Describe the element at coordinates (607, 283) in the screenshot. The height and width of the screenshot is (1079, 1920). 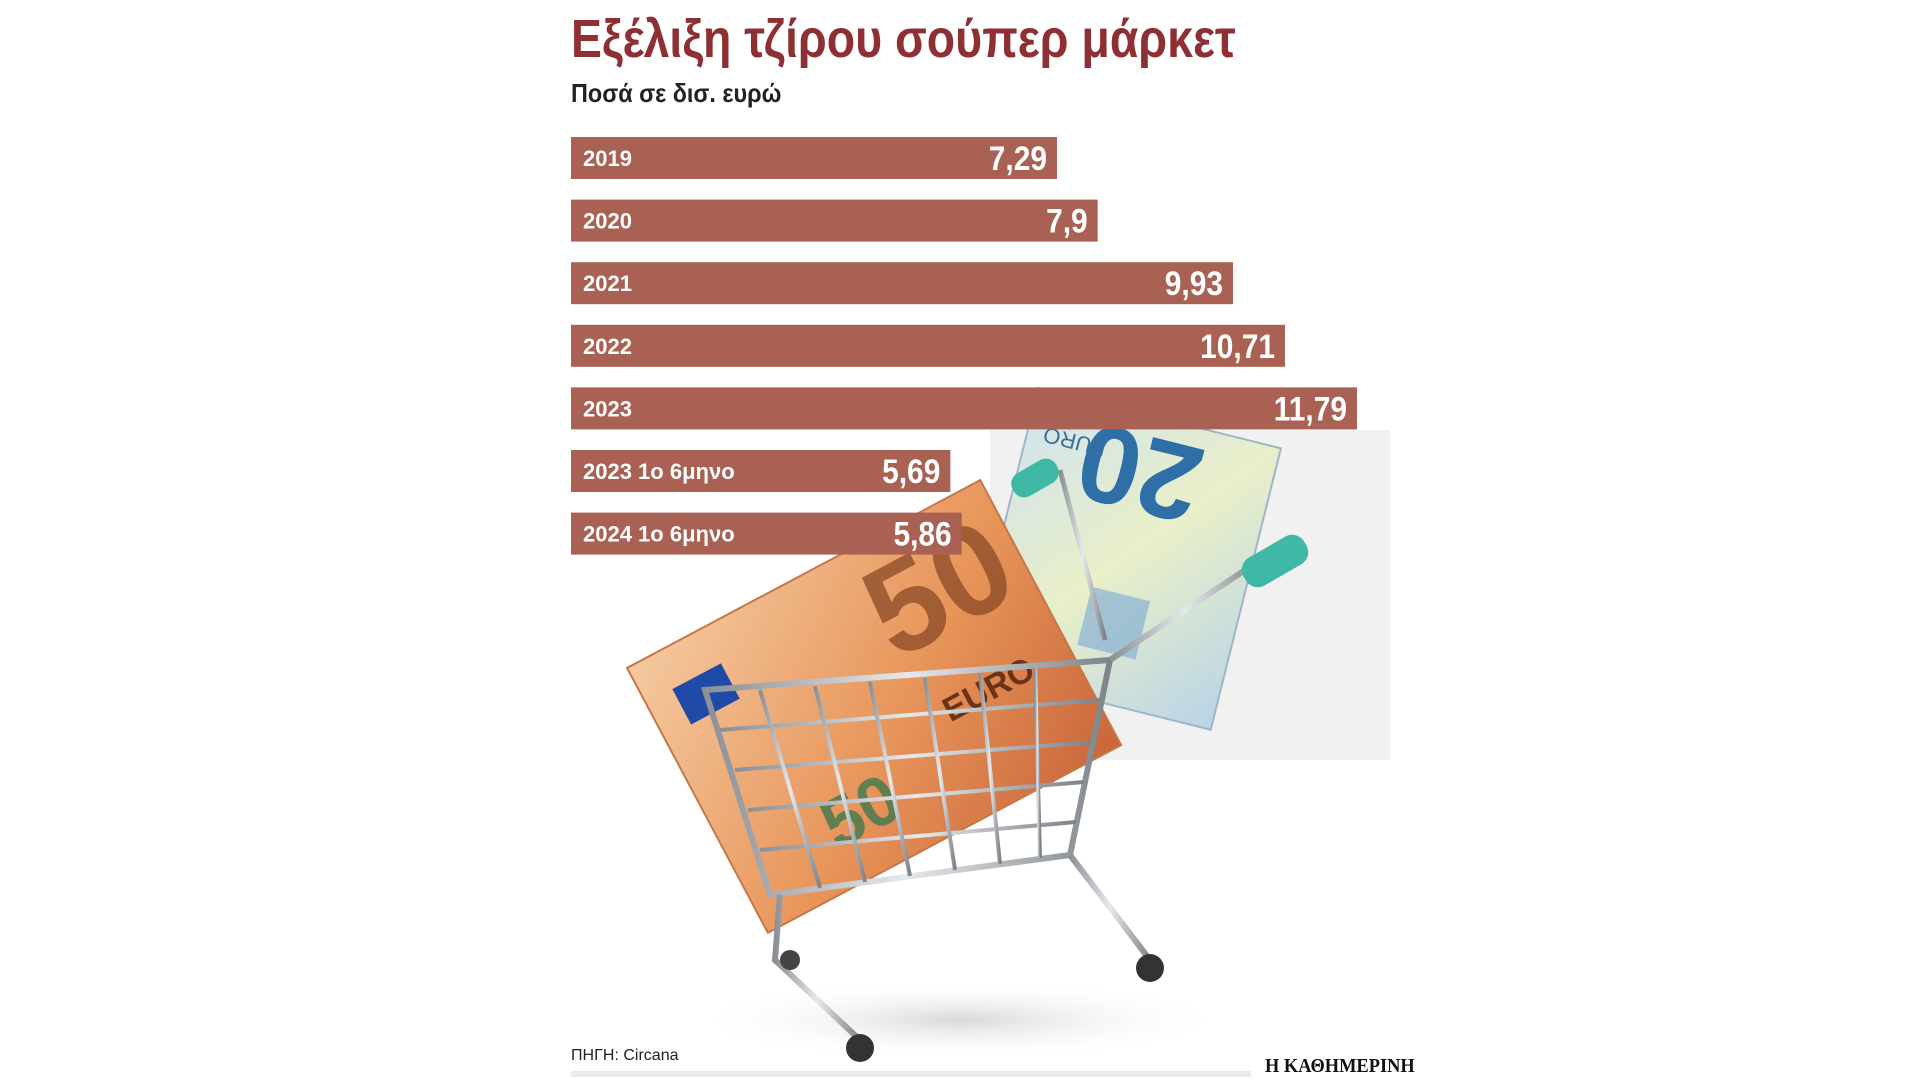
I see `bar-category-label: 2021` at that location.